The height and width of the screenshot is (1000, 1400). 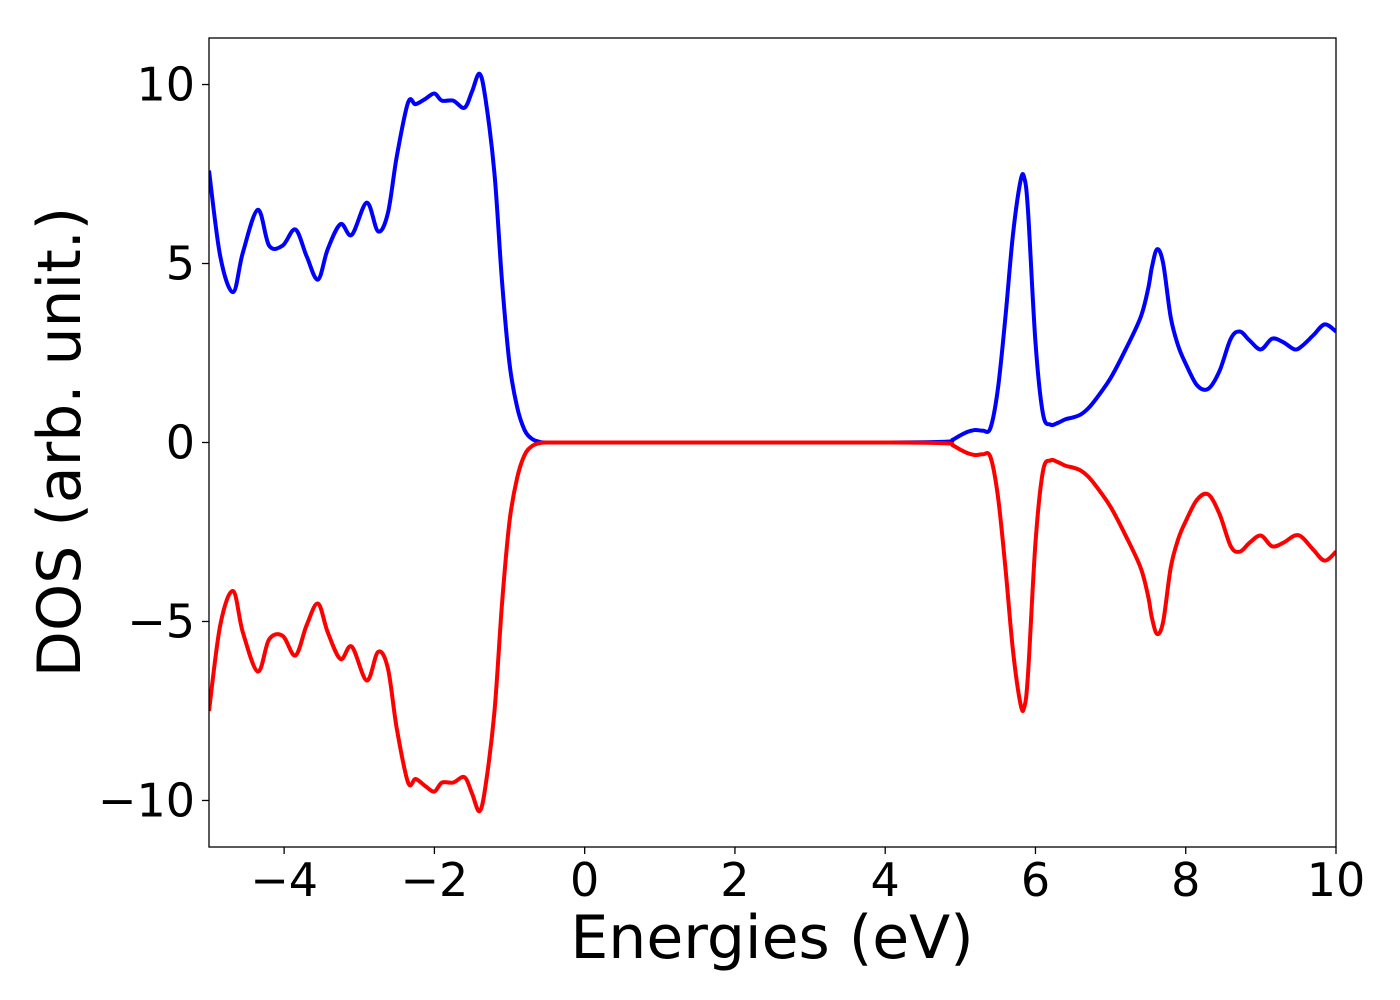 I want to click on x-axis-label: Energies (eV), so click(x=771, y=938).